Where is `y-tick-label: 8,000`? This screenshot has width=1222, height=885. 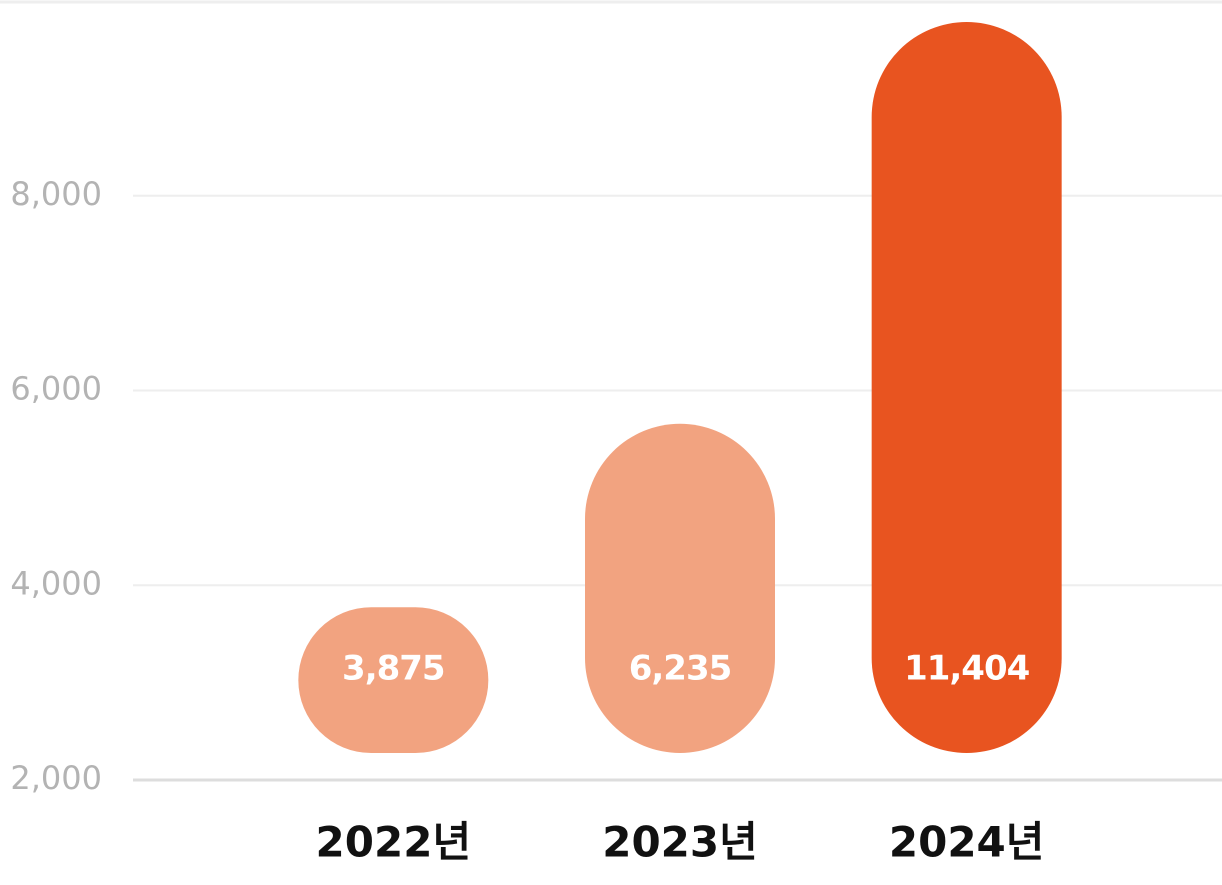
y-tick-label: 8,000 is located at coordinates (56, 194).